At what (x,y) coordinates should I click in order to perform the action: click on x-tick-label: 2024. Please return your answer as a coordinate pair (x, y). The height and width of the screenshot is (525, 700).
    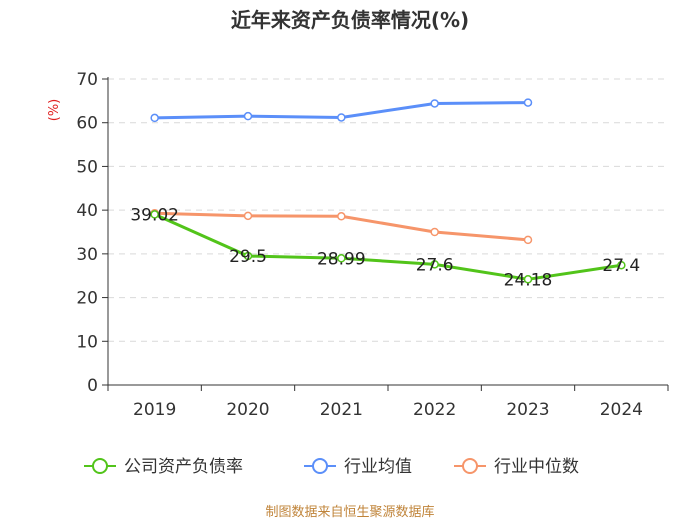
    Looking at the image, I should click on (621, 410).